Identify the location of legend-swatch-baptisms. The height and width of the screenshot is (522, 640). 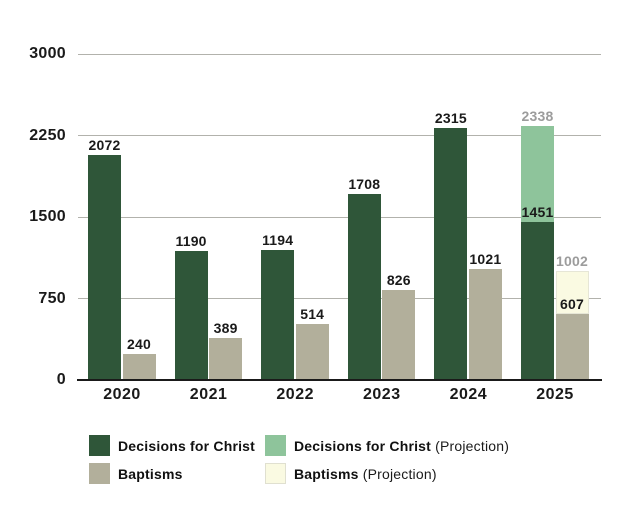
(99, 473).